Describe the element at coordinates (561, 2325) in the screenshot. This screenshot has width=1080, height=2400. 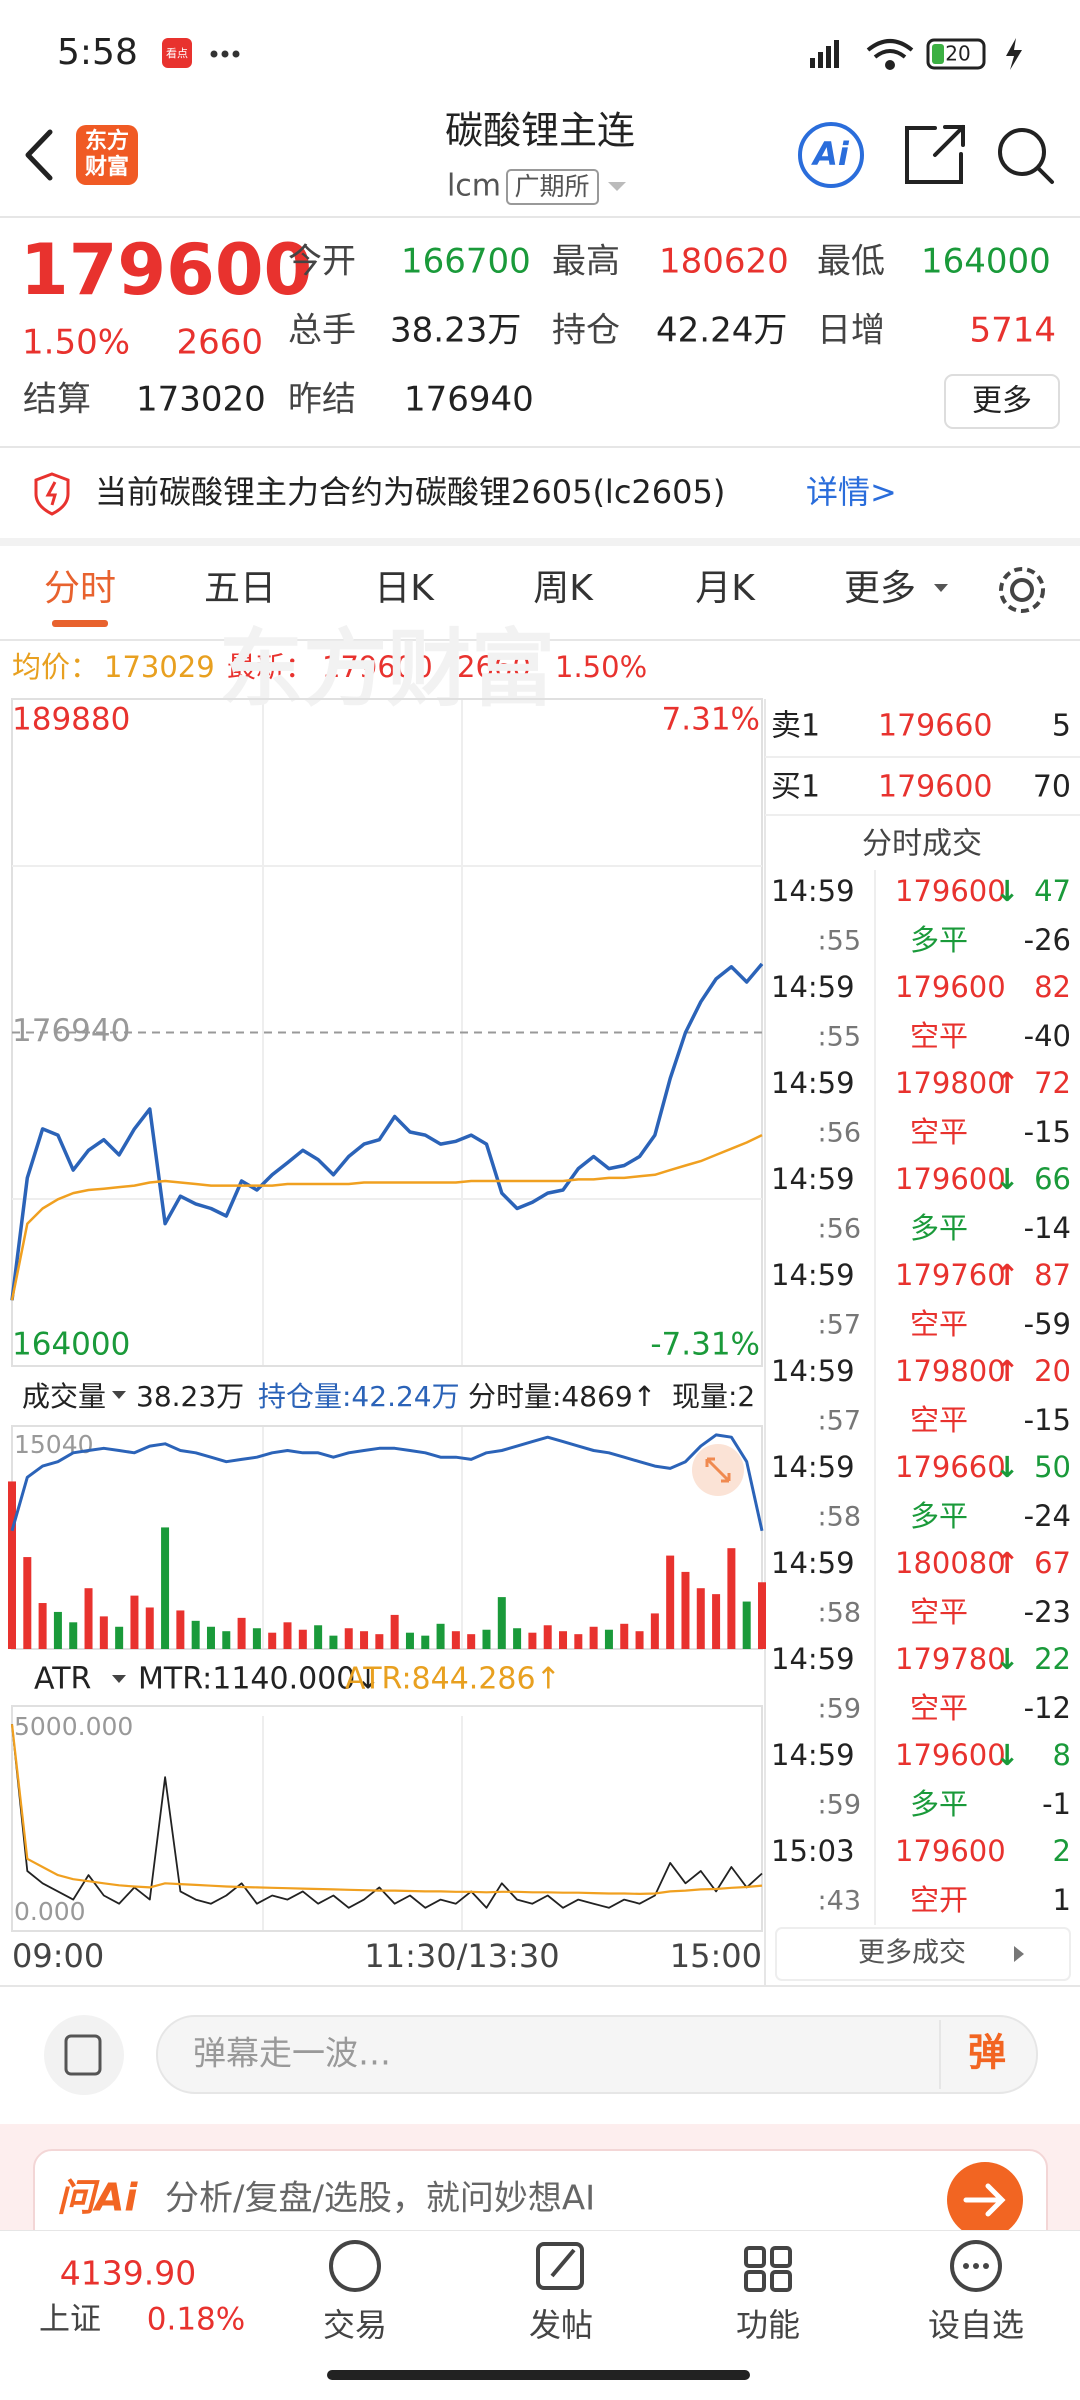
I see `nav-item: 发帖` at that location.